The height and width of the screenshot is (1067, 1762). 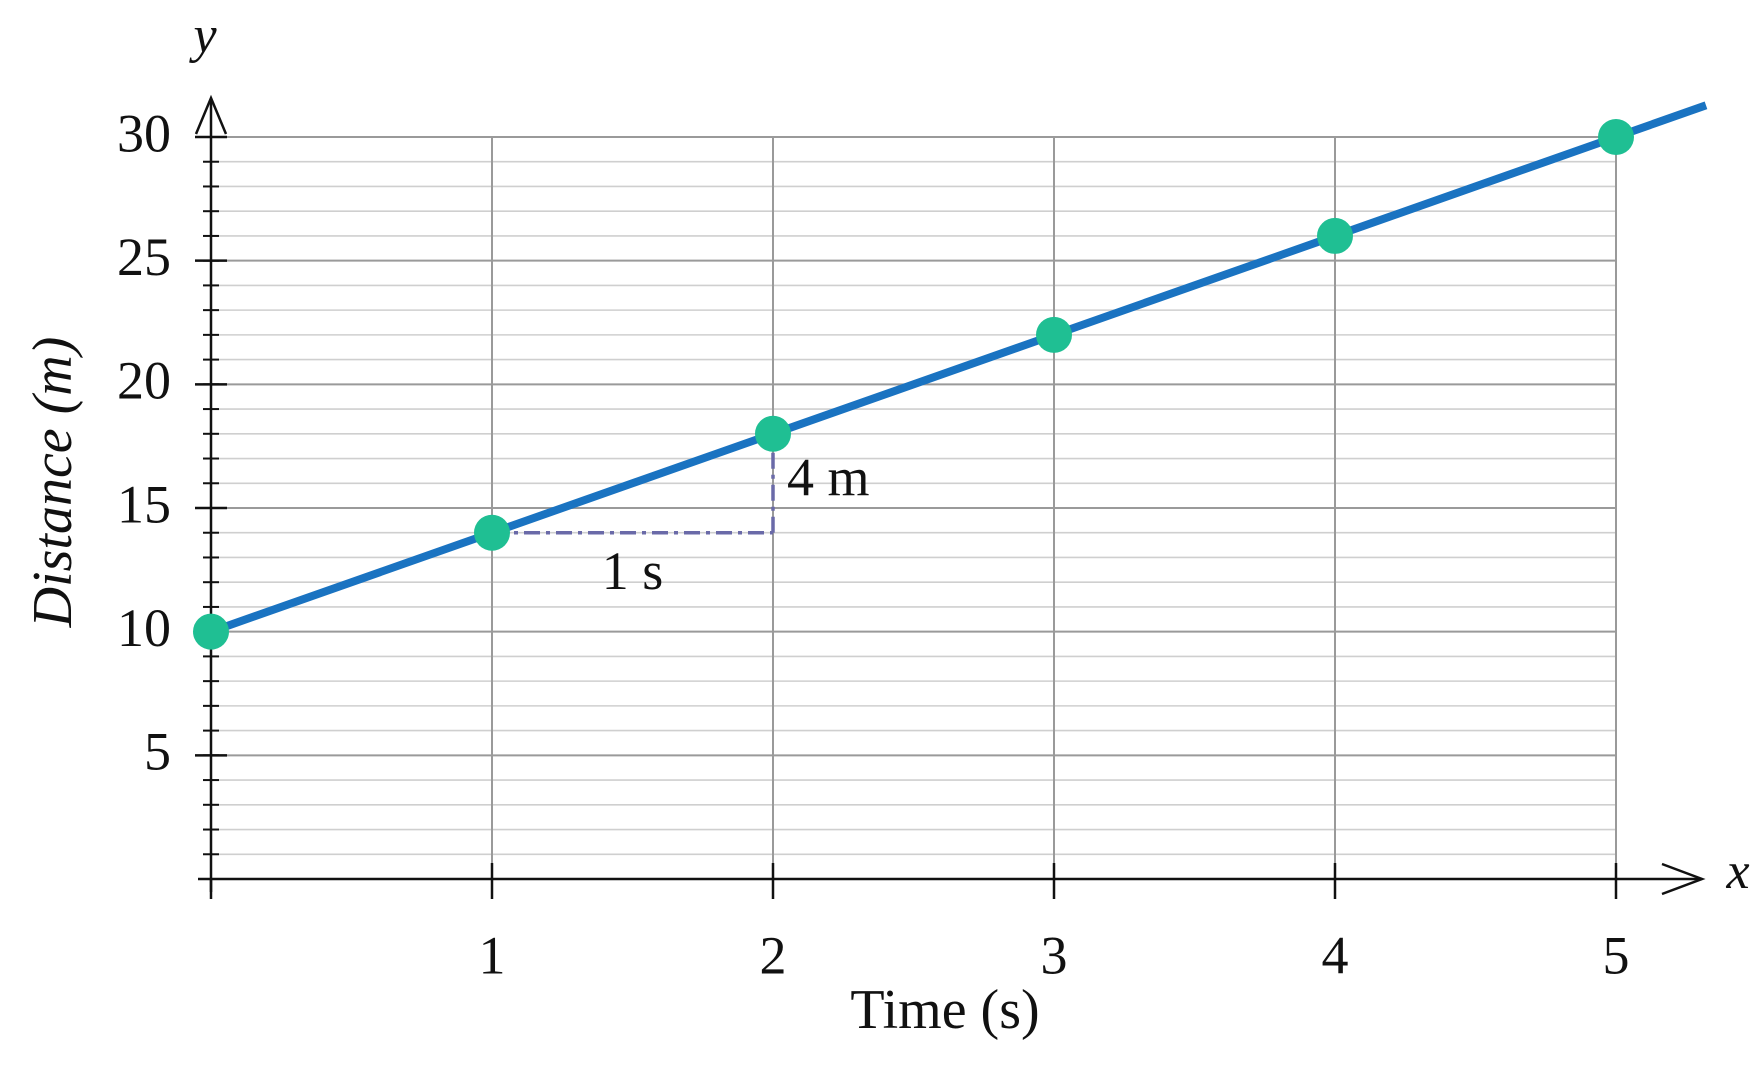 I want to click on x-tick-label: 2, so click(x=773, y=955).